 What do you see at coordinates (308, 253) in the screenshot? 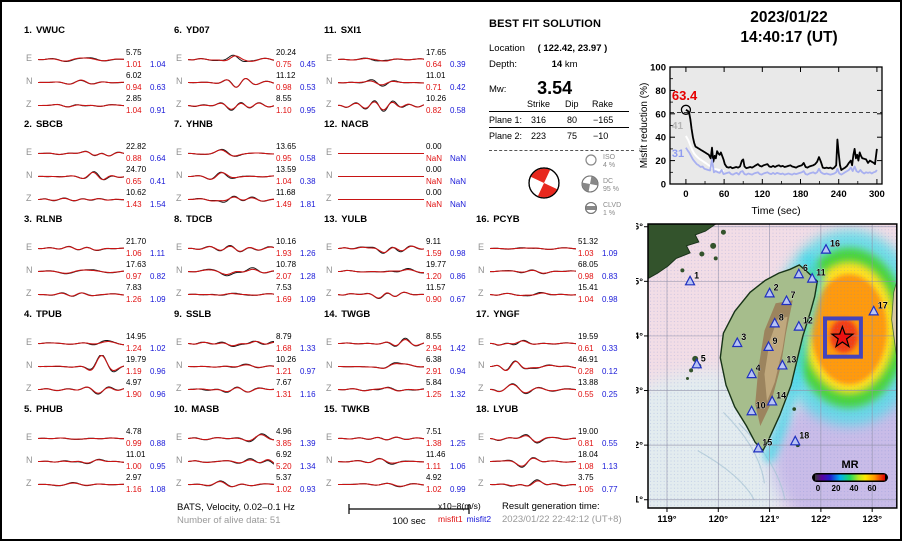
I see `misfit2-value: 1.26` at bounding box center [308, 253].